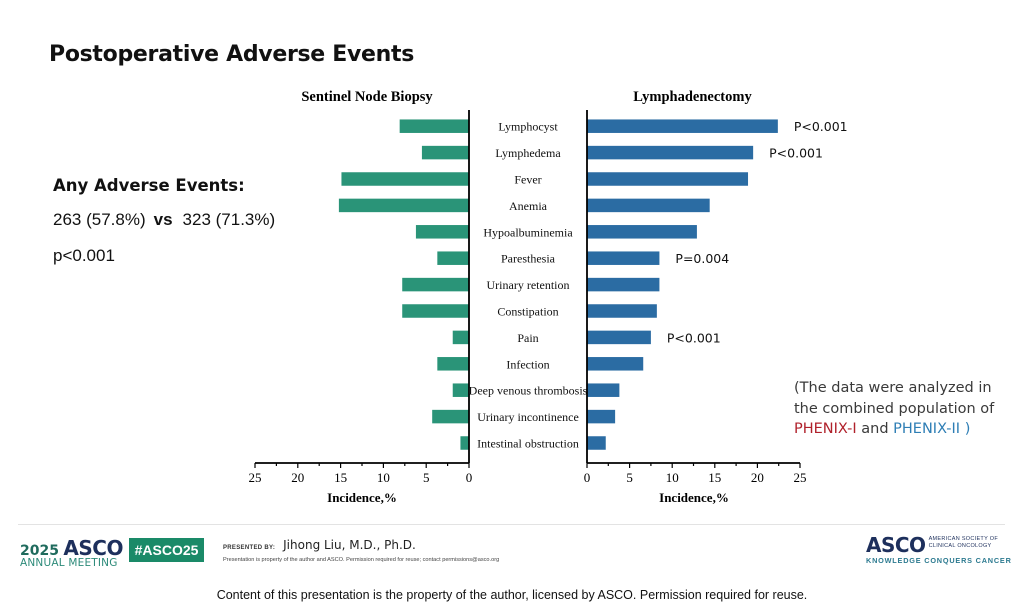  I want to click on pvalue-annotation-0: P<0.001, so click(821, 126).